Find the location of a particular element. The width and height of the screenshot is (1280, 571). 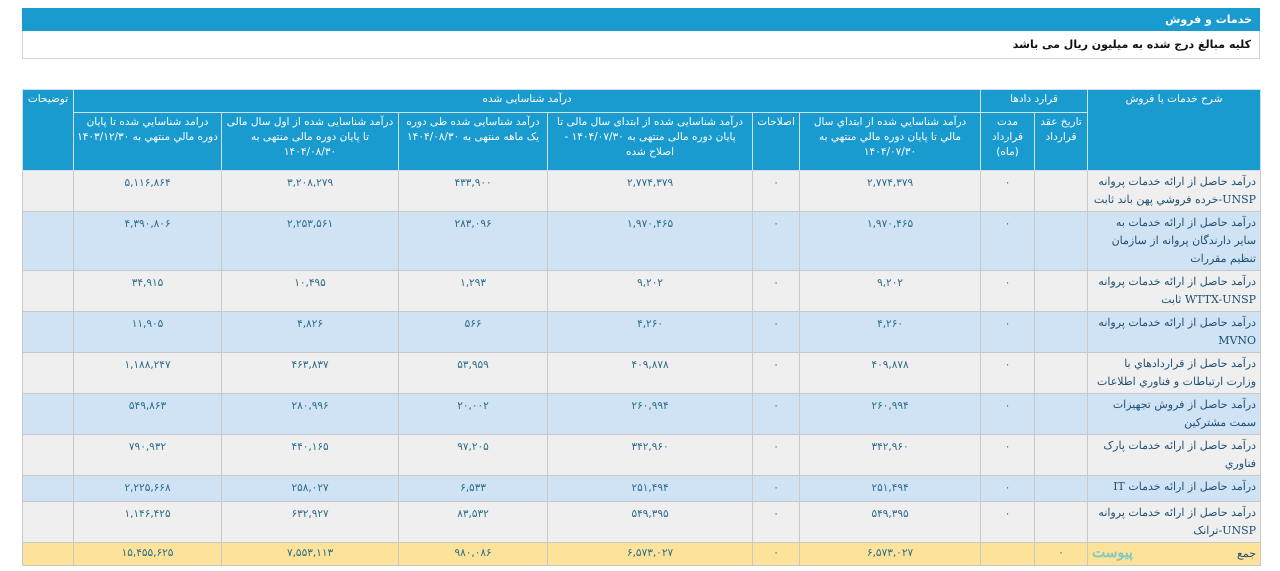

cell-text: ۴,۸۲۶ is located at coordinates (310, 324).